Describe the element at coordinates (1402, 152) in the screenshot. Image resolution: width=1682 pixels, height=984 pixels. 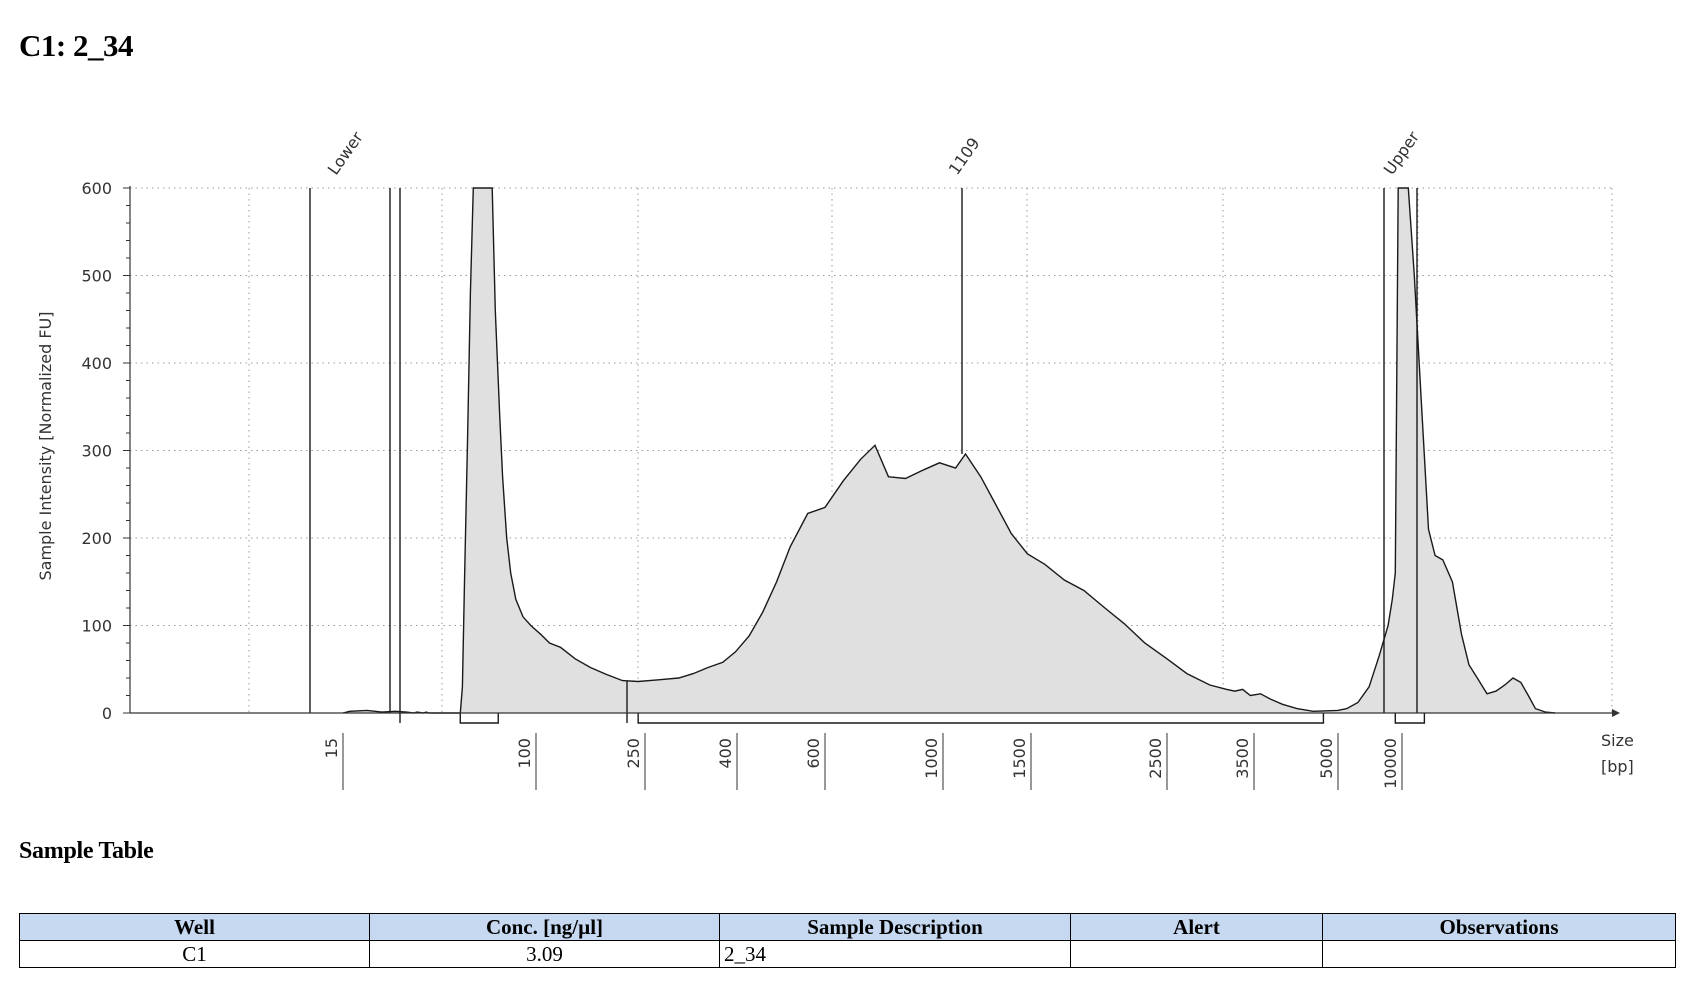
I see `peak-label-upper: Upper` at that location.